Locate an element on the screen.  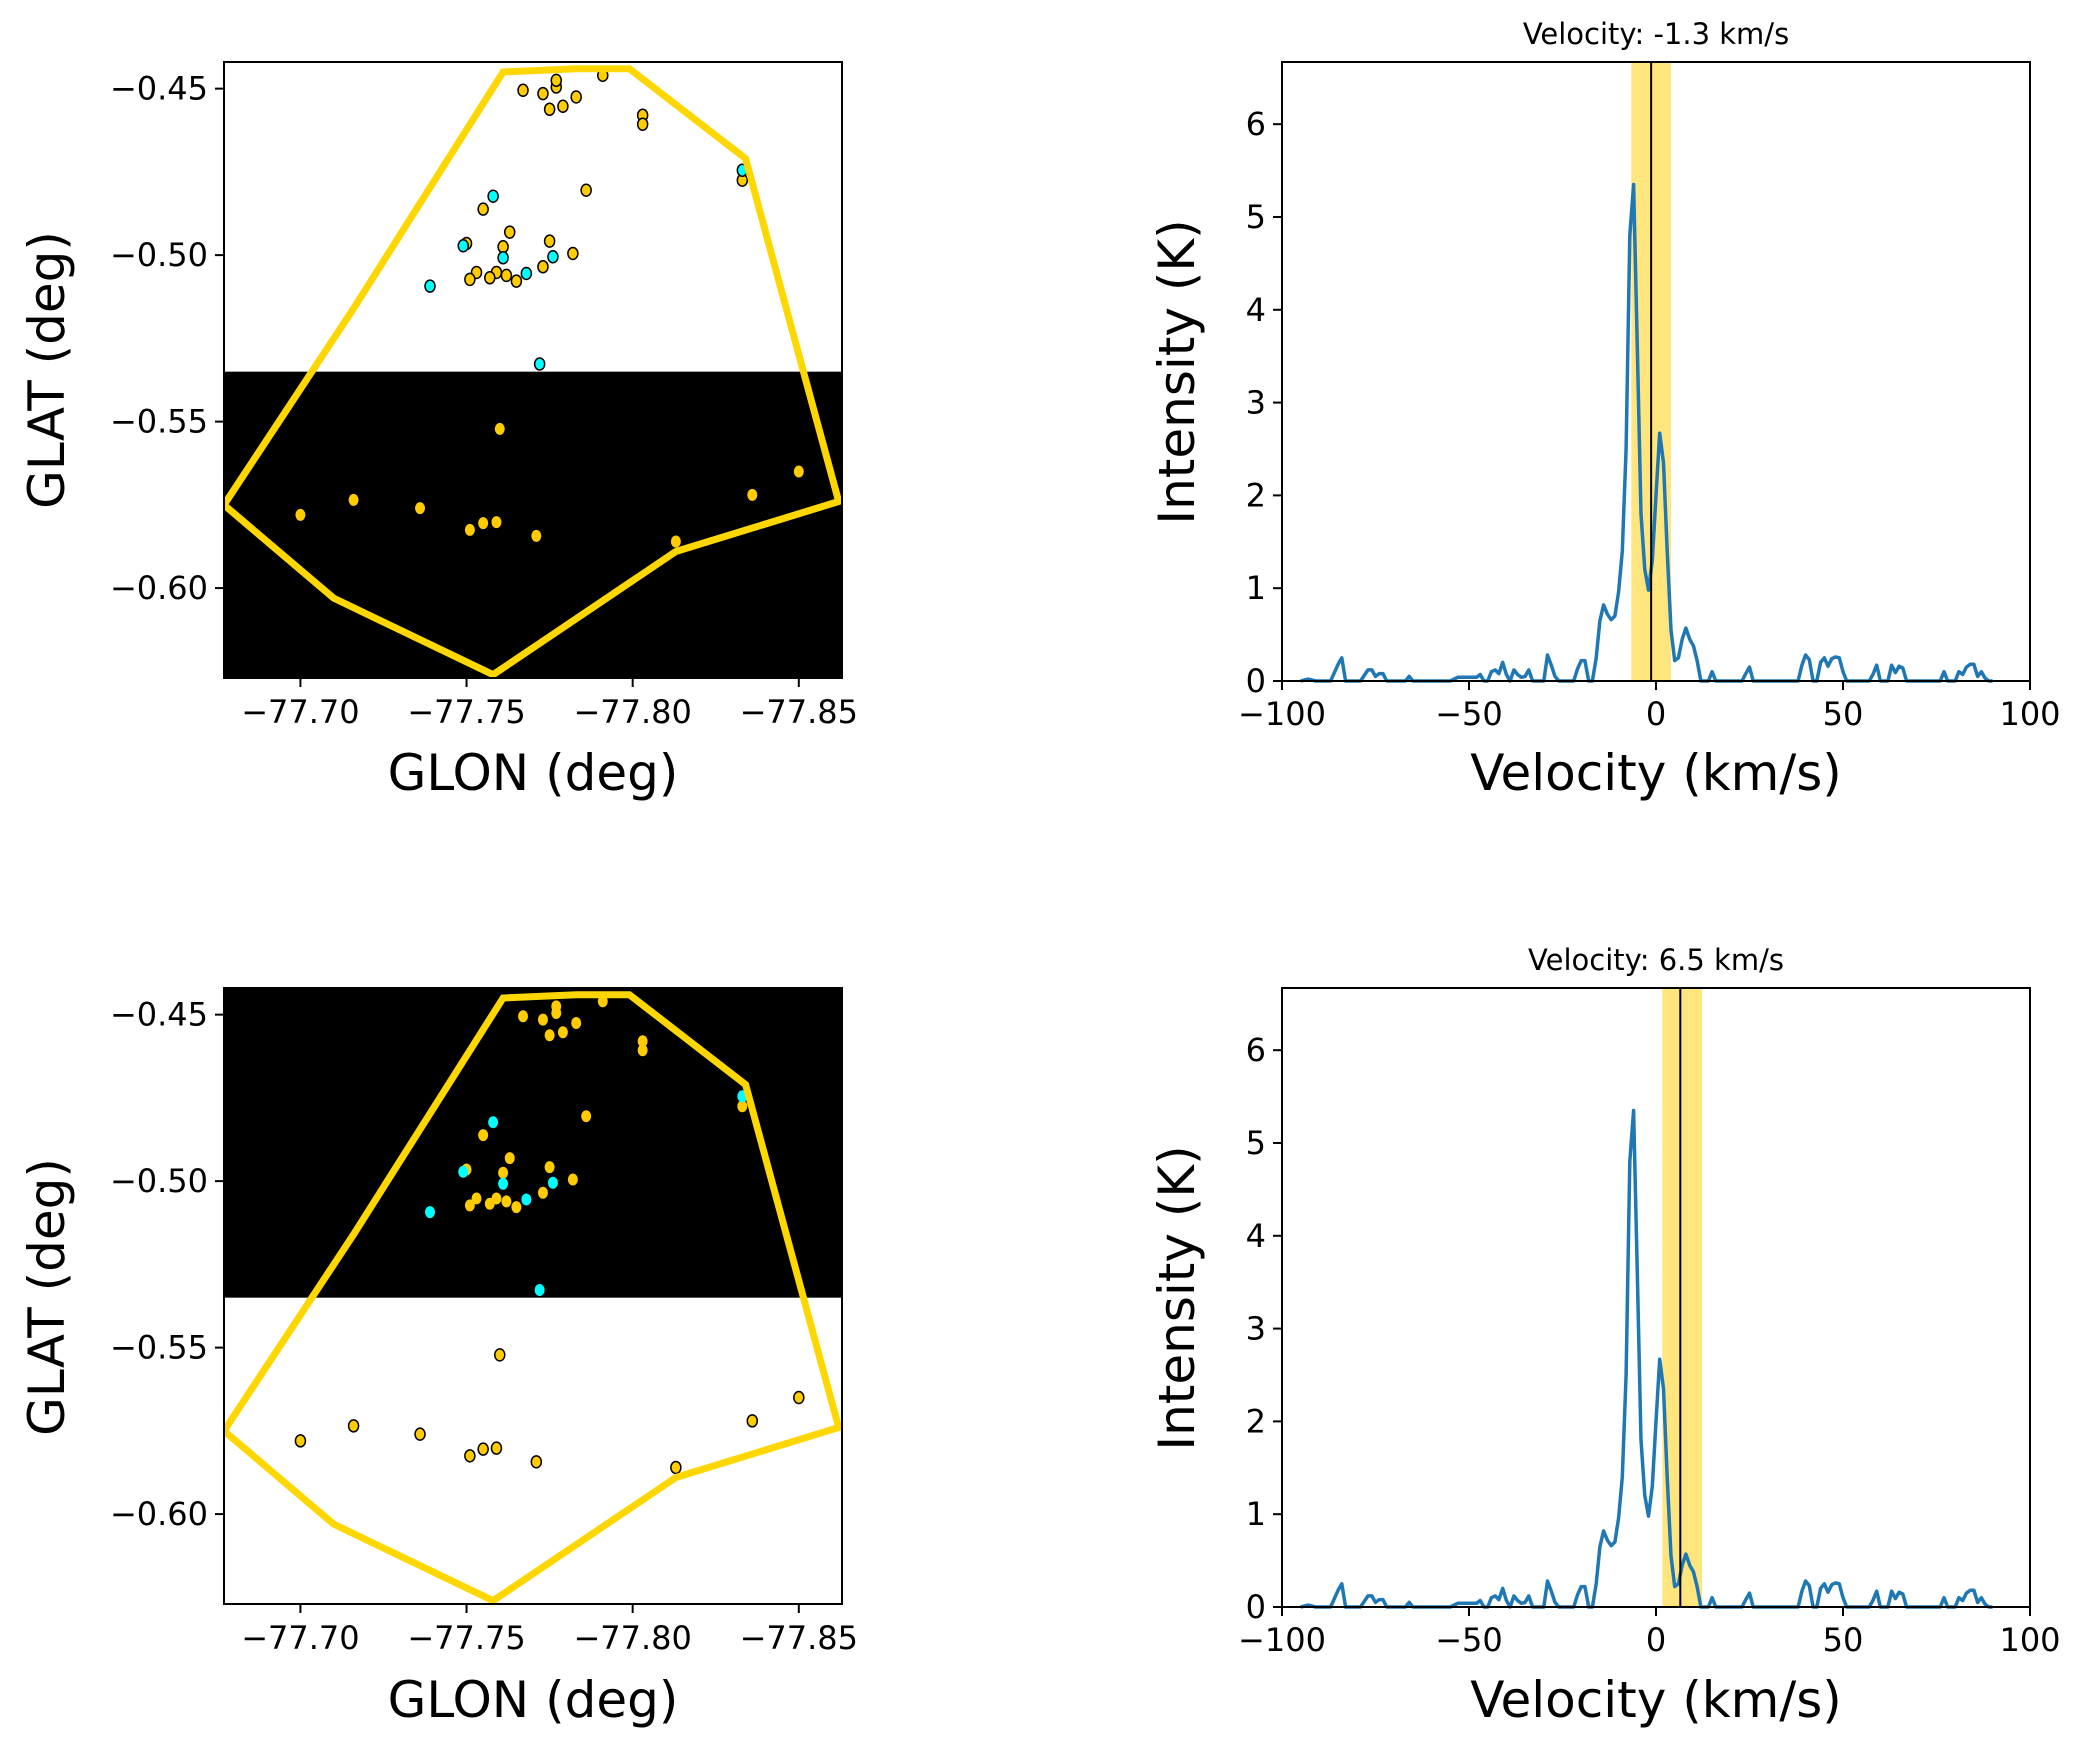
x-tick-label: 50 is located at coordinates (1843, 1640).